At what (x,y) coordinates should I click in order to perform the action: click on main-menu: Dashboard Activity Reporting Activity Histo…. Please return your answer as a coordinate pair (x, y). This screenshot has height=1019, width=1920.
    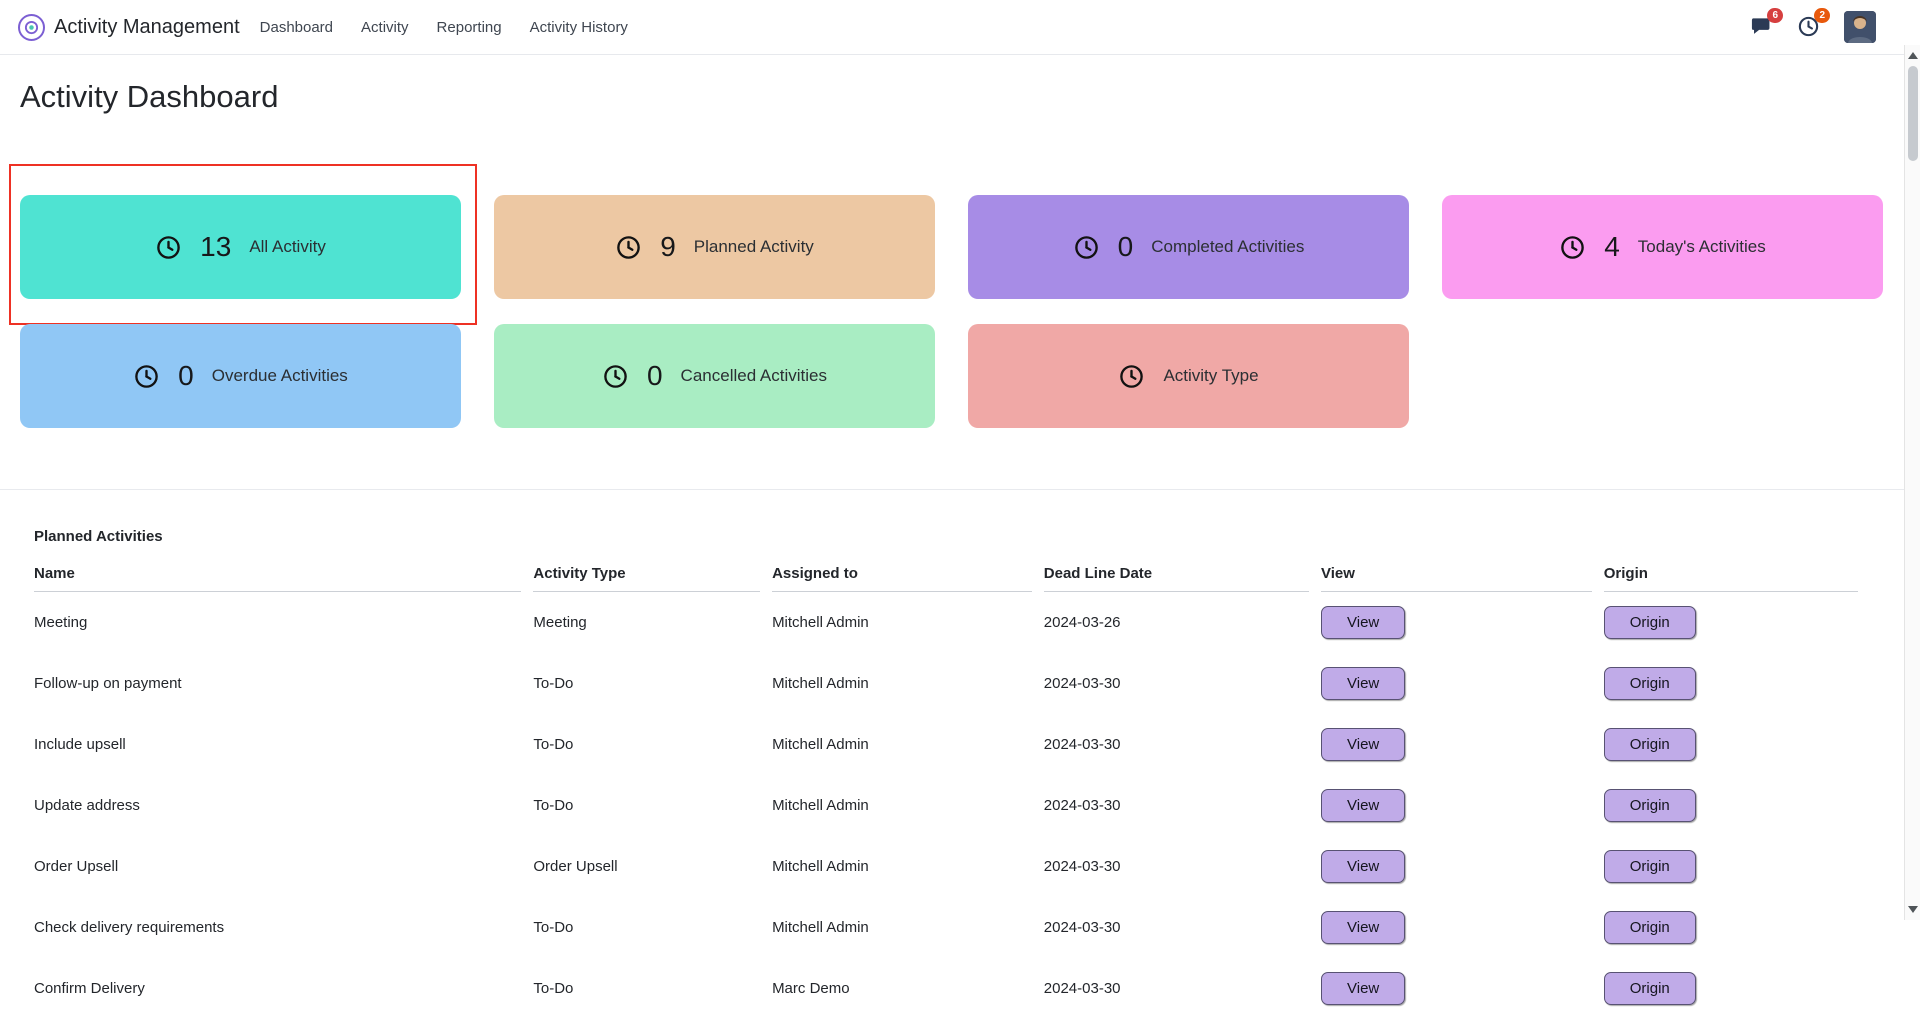
    Looking at the image, I should click on (444, 27).